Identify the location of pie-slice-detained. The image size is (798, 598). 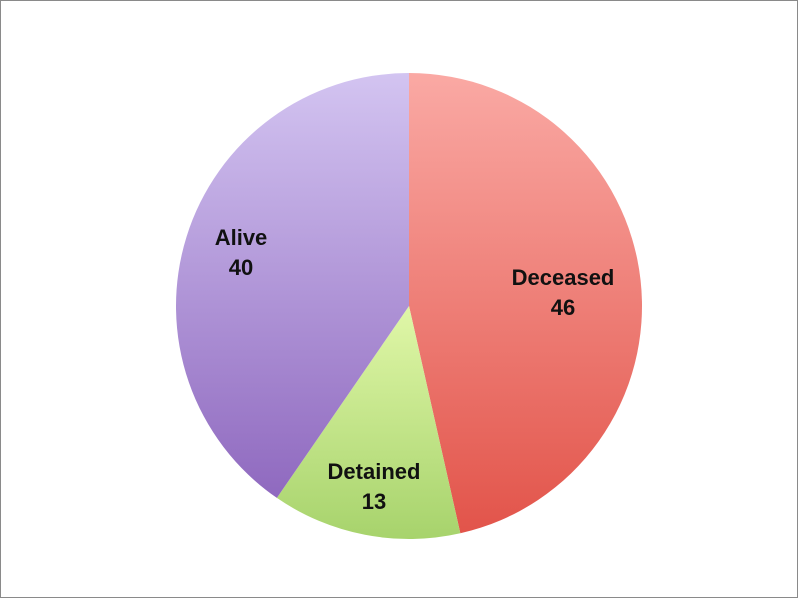
(368, 423).